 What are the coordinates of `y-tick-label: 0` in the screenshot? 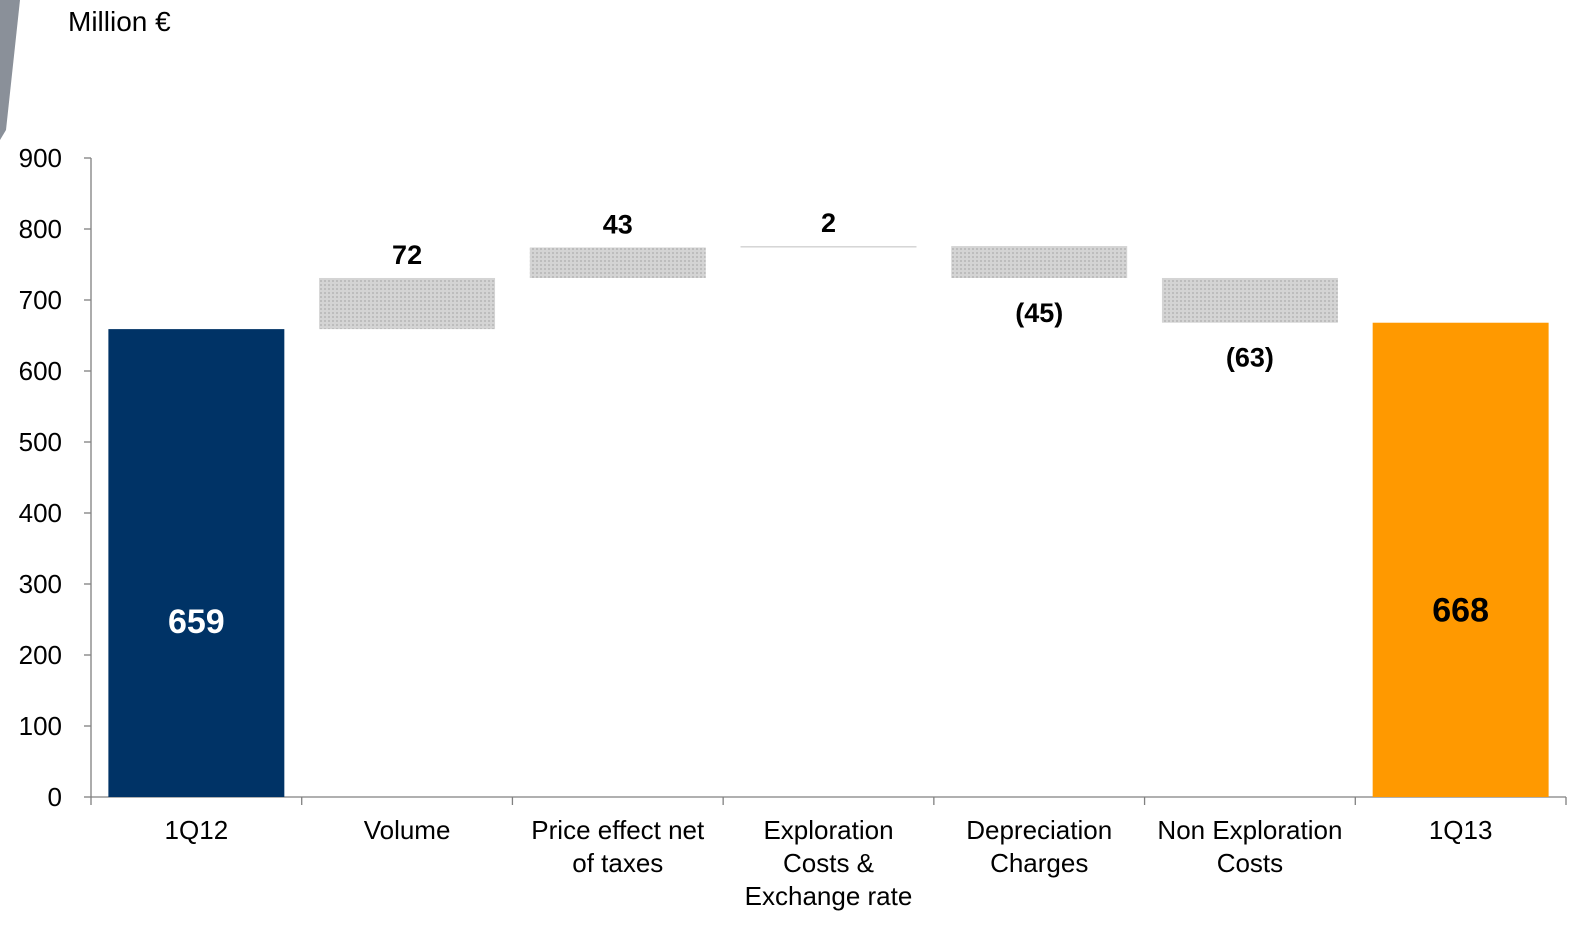 It's located at (55, 797).